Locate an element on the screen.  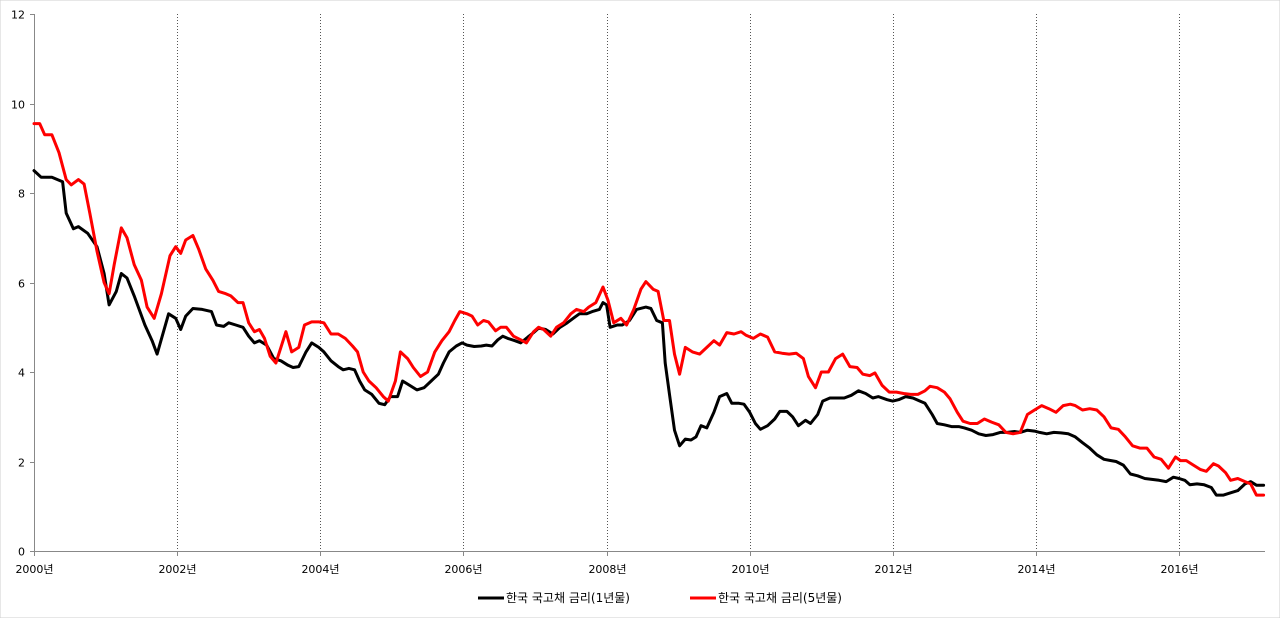
x-tick-label: 2010년 is located at coordinates (750, 569).